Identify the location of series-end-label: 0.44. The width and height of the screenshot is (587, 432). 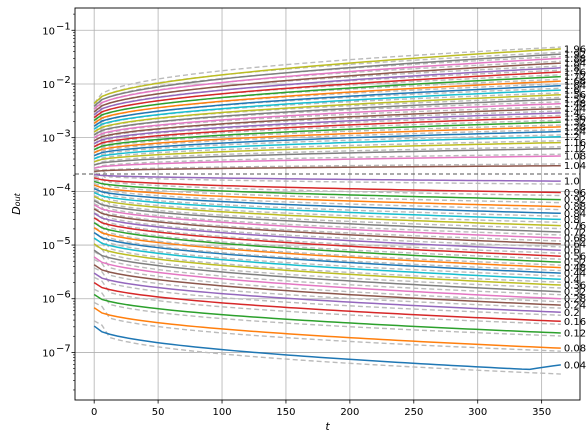
(575, 274).